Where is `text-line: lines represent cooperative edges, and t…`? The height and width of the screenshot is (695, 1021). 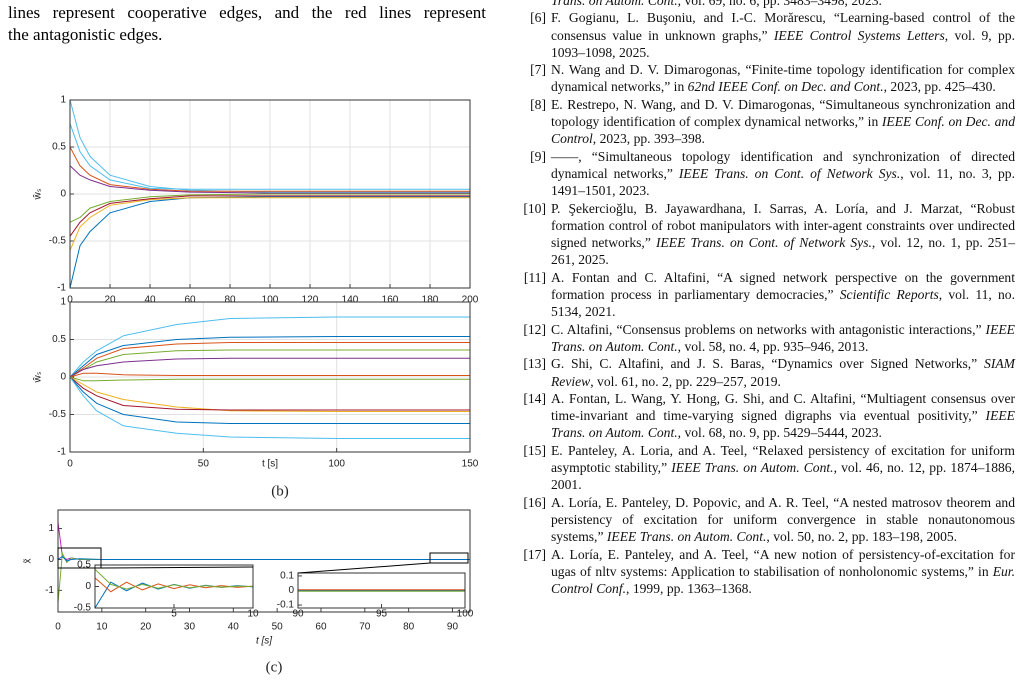
text-line: lines represent cooperative edges, and t… is located at coordinates (247, 12).